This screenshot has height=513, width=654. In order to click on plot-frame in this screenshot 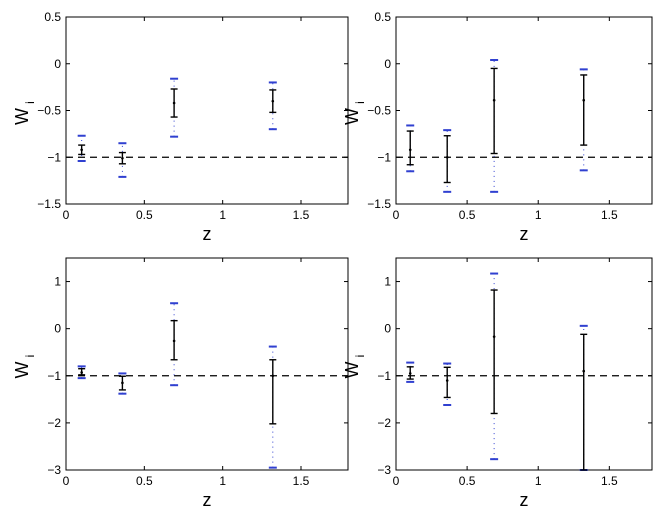, I will do `click(524, 110)`.